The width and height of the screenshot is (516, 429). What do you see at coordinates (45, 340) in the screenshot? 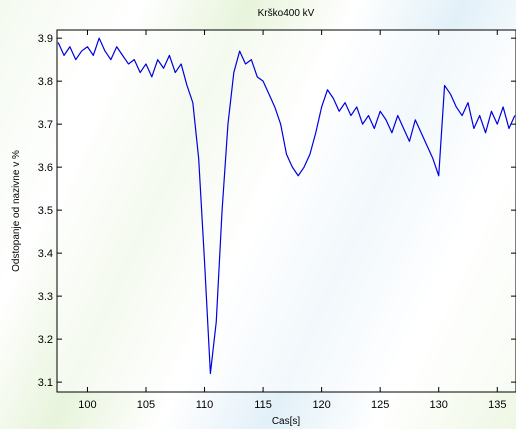
I see `y-tick-label: 3.2` at bounding box center [45, 340].